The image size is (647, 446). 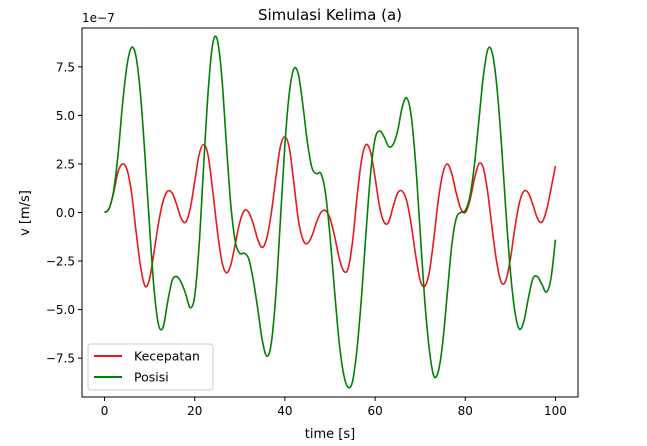 I want to click on y-axis: −7.5 −5.0 −2.5 0.0 2.5 5.0 7.5, so click(x=64, y=213).